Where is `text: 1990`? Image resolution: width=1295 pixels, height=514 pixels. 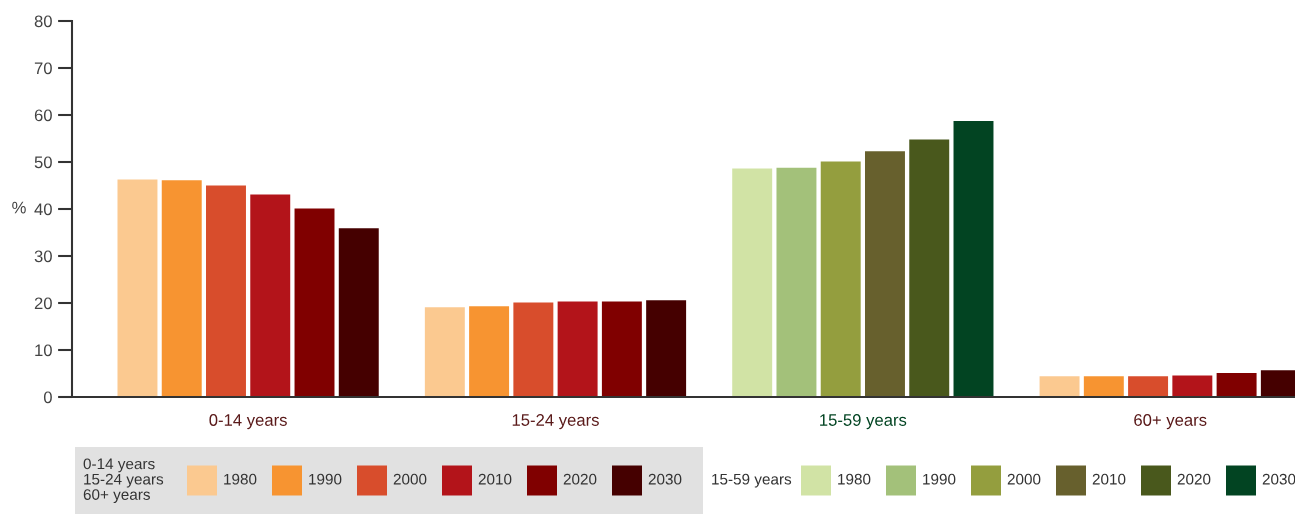 text: 1990 is located at coordinates (939, 479).